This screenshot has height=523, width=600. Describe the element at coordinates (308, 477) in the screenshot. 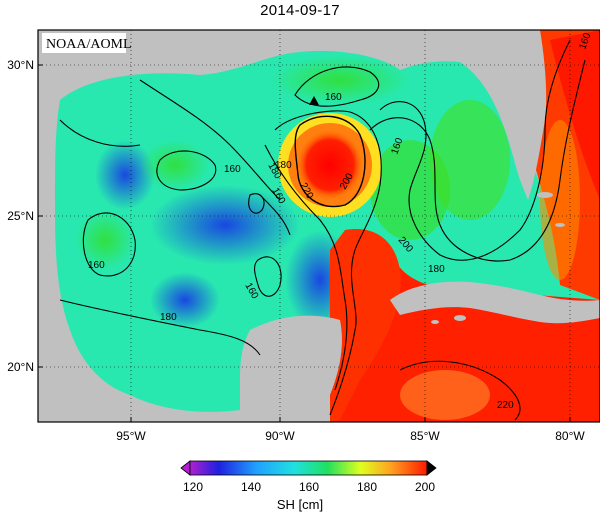

I see `colorbar: 120 140 160 180 200` at that location.